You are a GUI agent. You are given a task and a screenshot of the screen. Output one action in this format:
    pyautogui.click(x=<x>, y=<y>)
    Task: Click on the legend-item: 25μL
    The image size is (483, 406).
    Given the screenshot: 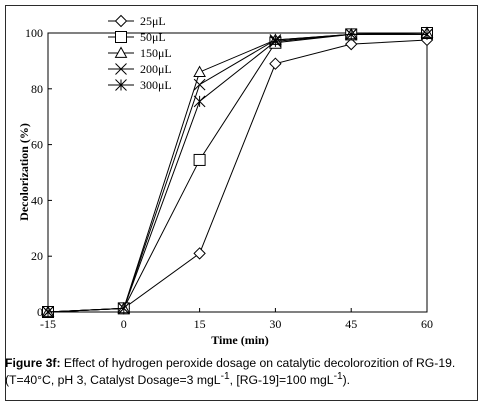 What is the action you would take?
    pyautogui.click(x=137, y=21)
    